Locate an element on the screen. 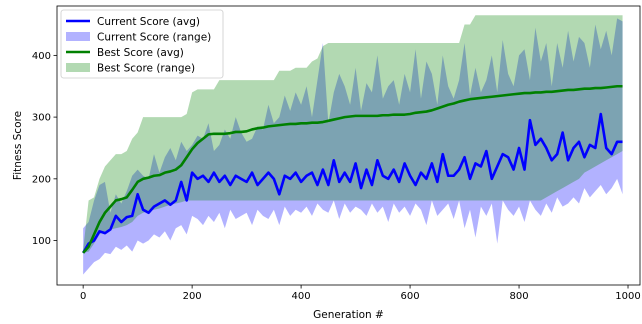  legend-swatch-current-score-range is located at coordinates (78, 36).